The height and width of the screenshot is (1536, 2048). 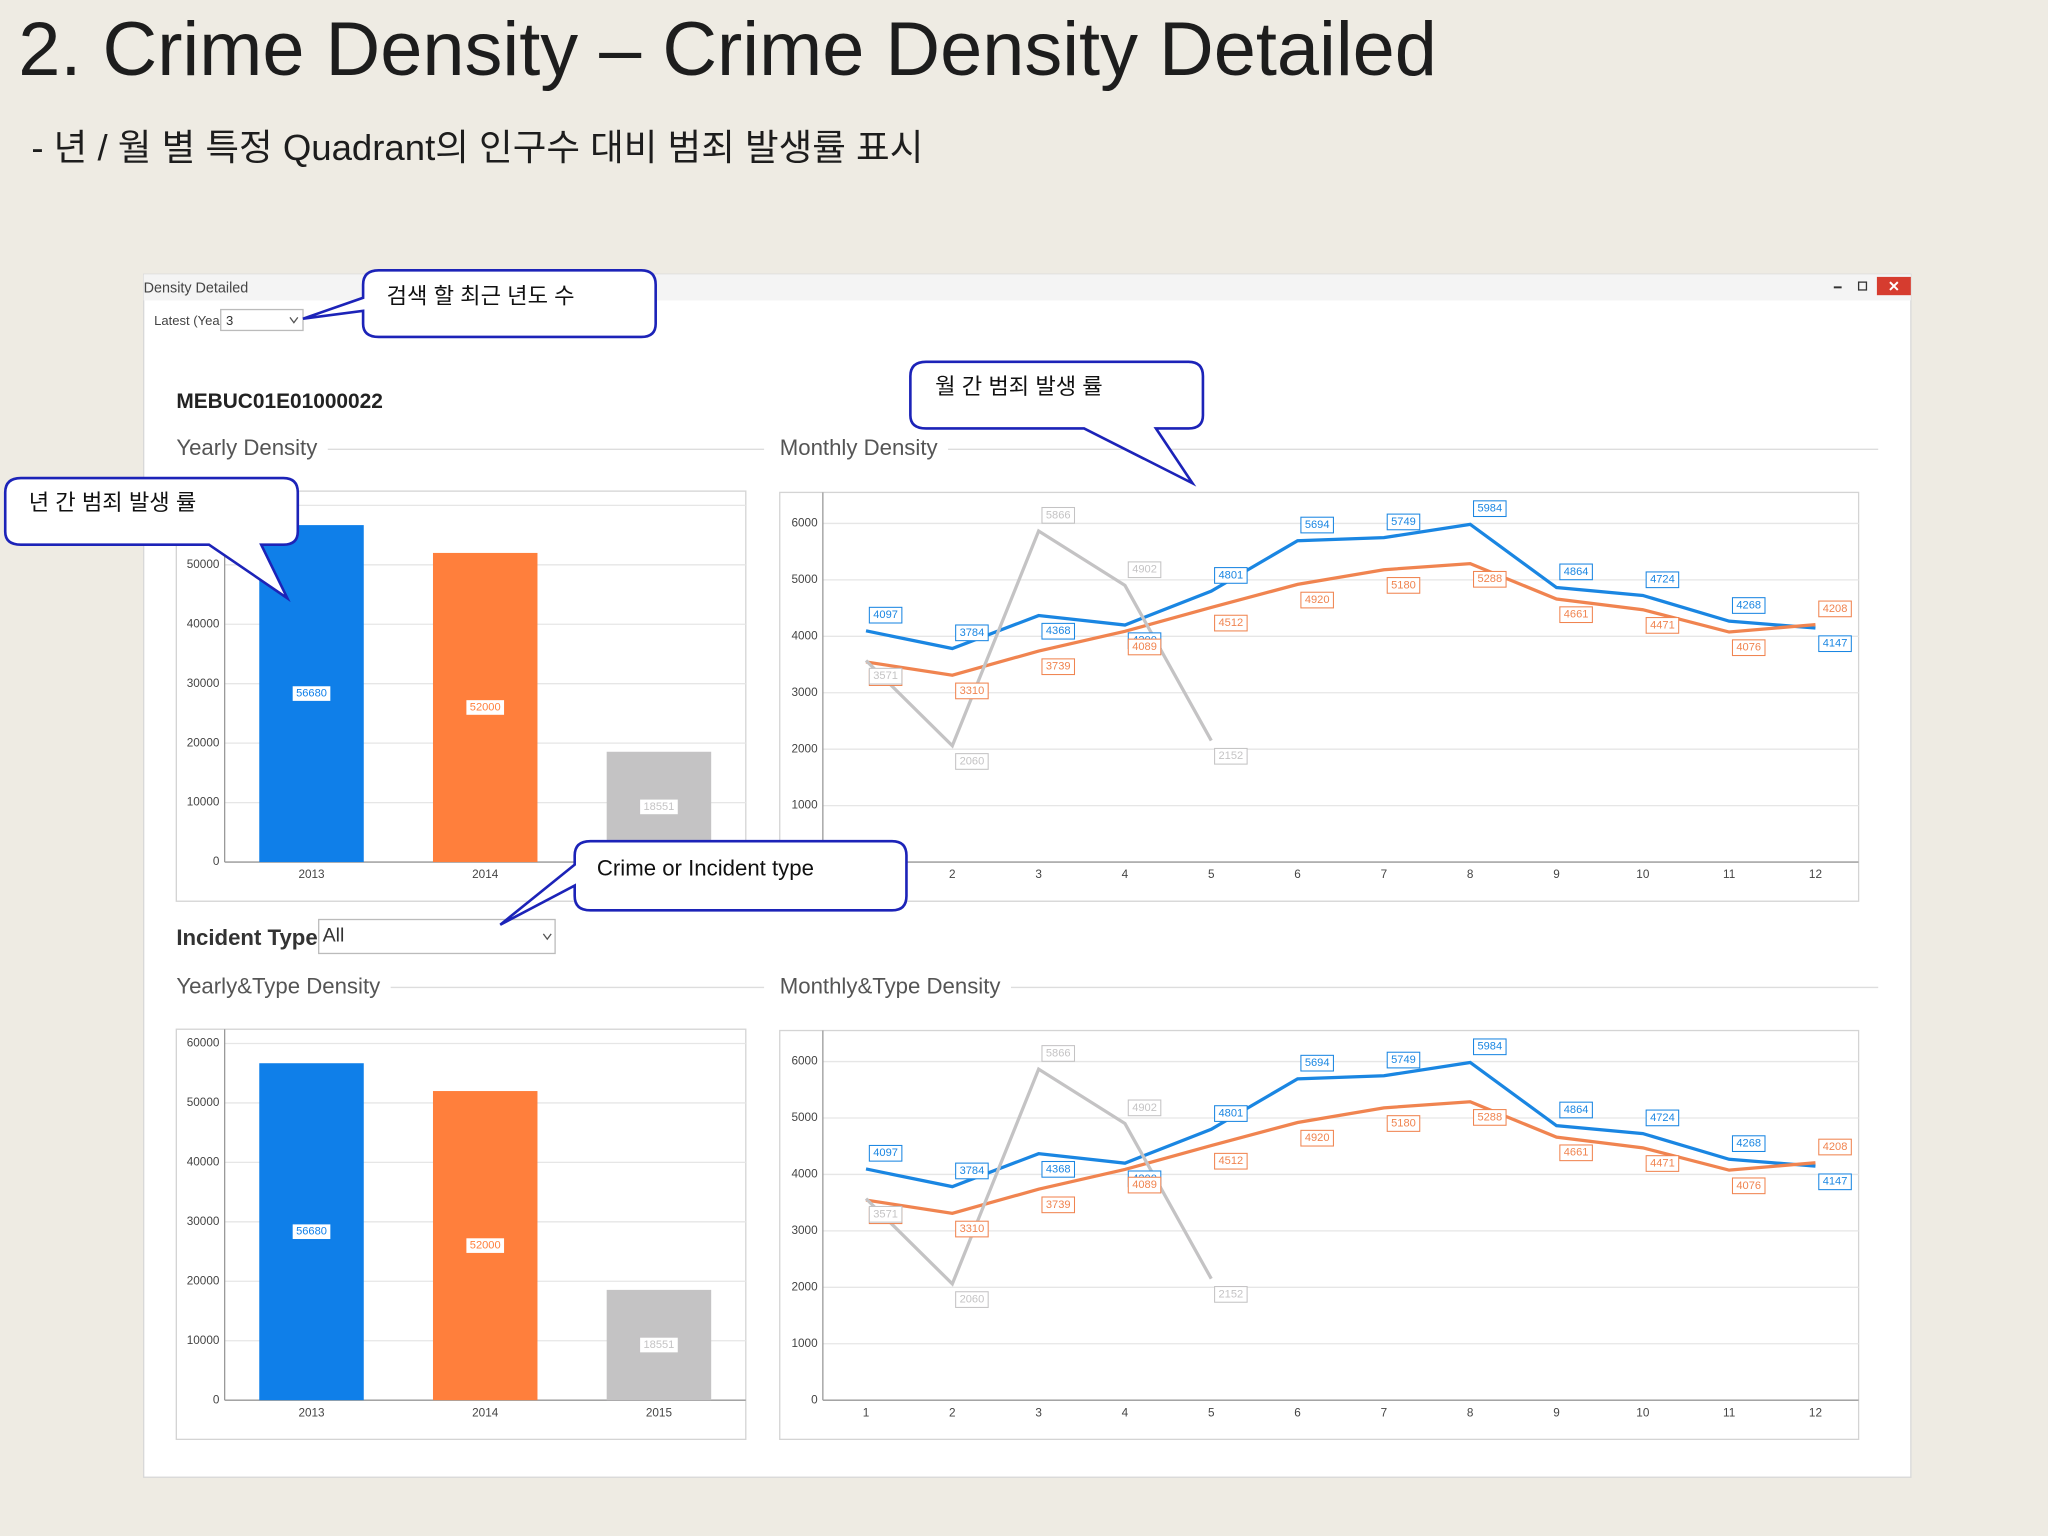 What do you see at coordinates (1019, 386) in the screenshot?
I see `callout-text: 월 간 범죄 발생 률` at bounding box center [1019, 386].